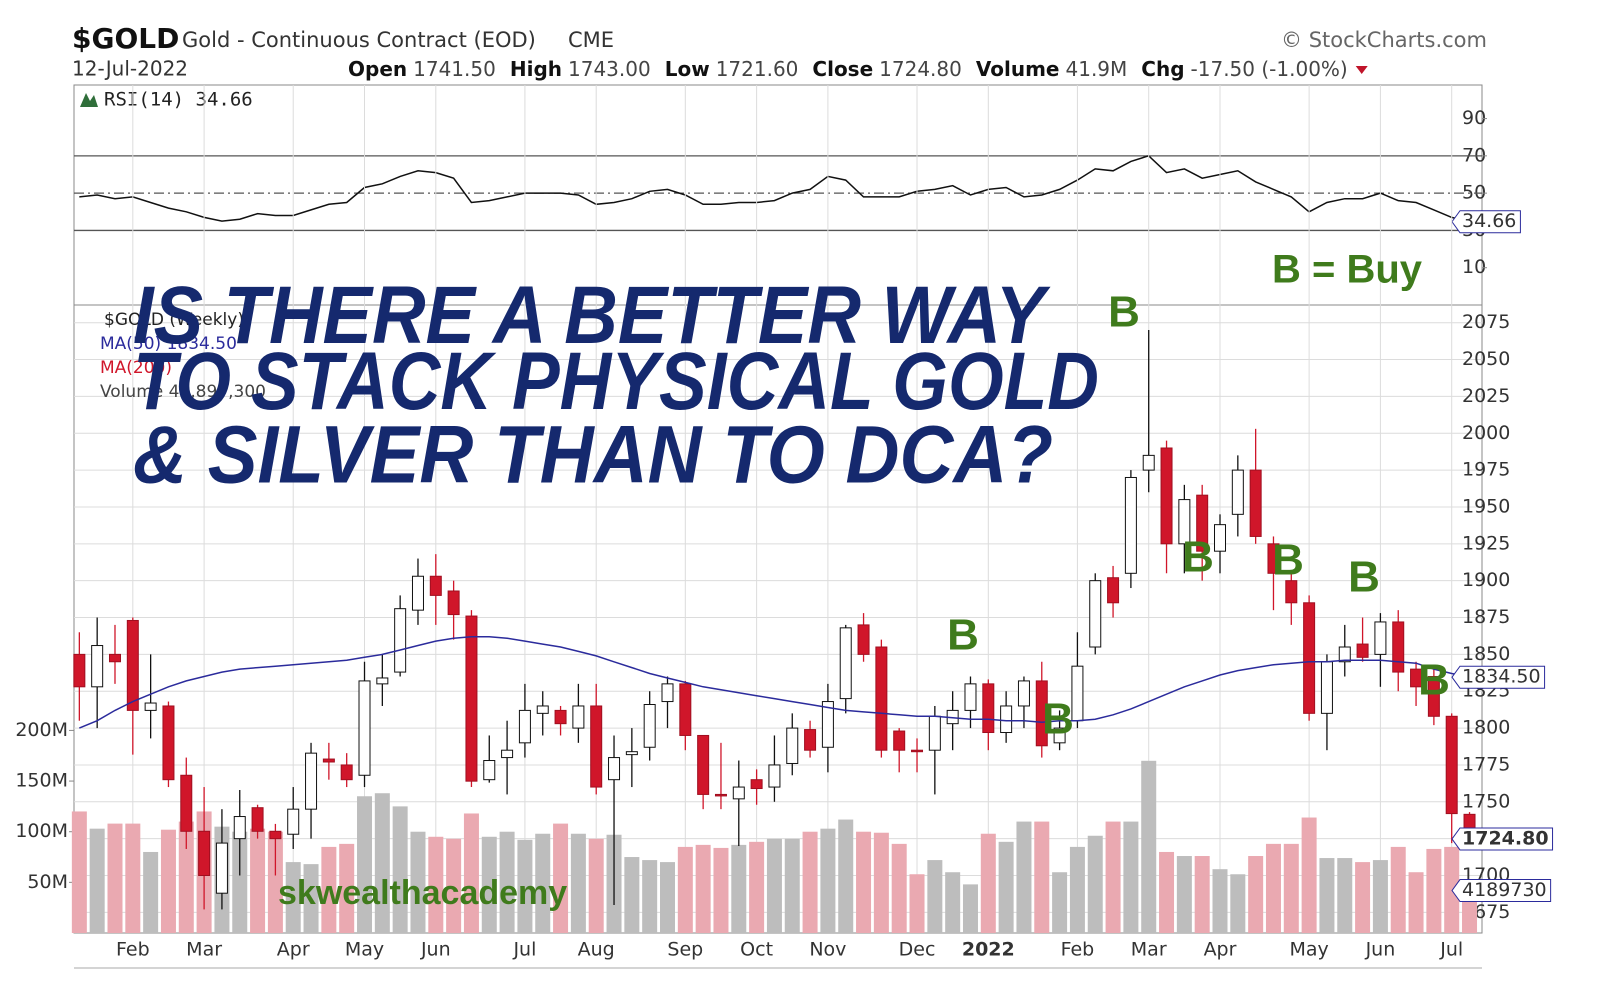 This screenshot has height=993, width=1600. Describe the element at coordinates (757, 69) in the screenshot. I see `quote-value: 1721.60` at that location.